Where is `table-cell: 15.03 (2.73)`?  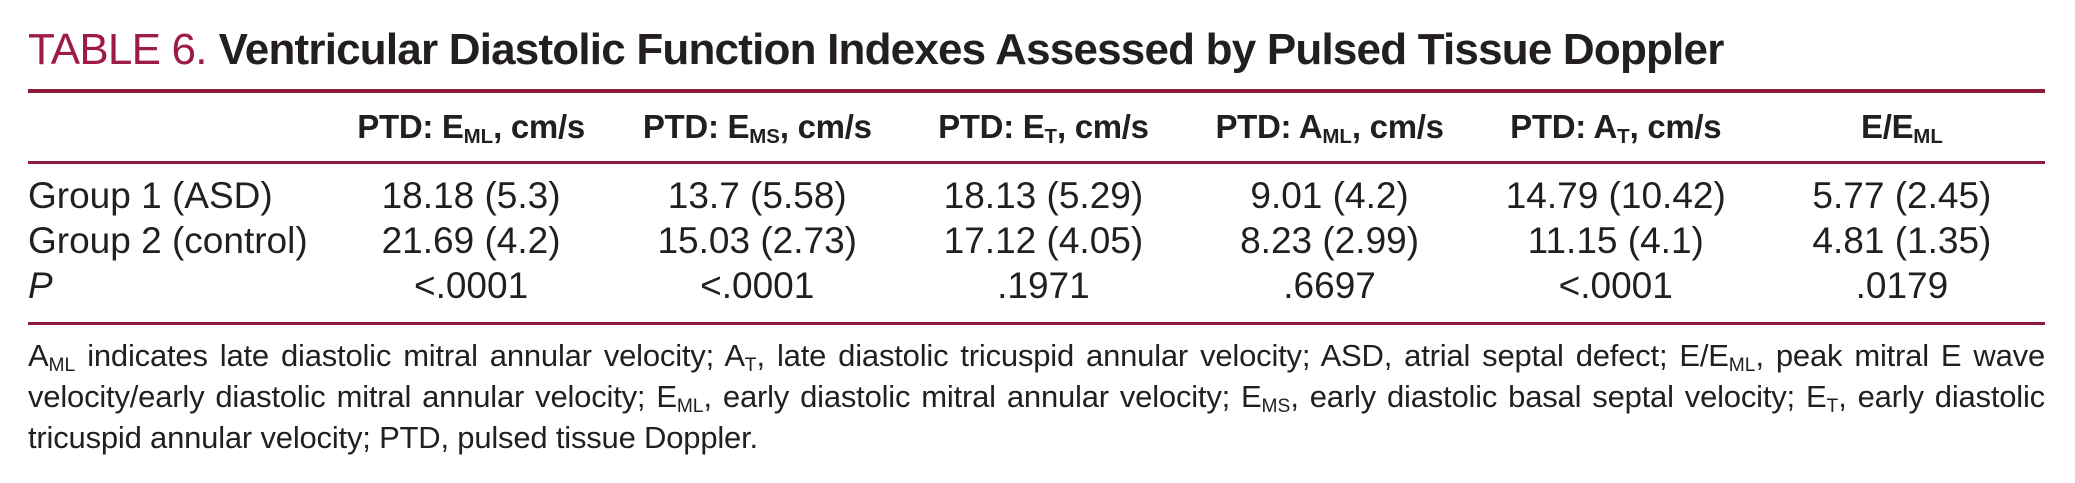 table-cell: 15.03 (2.73) is located at coordinates (757, 240).